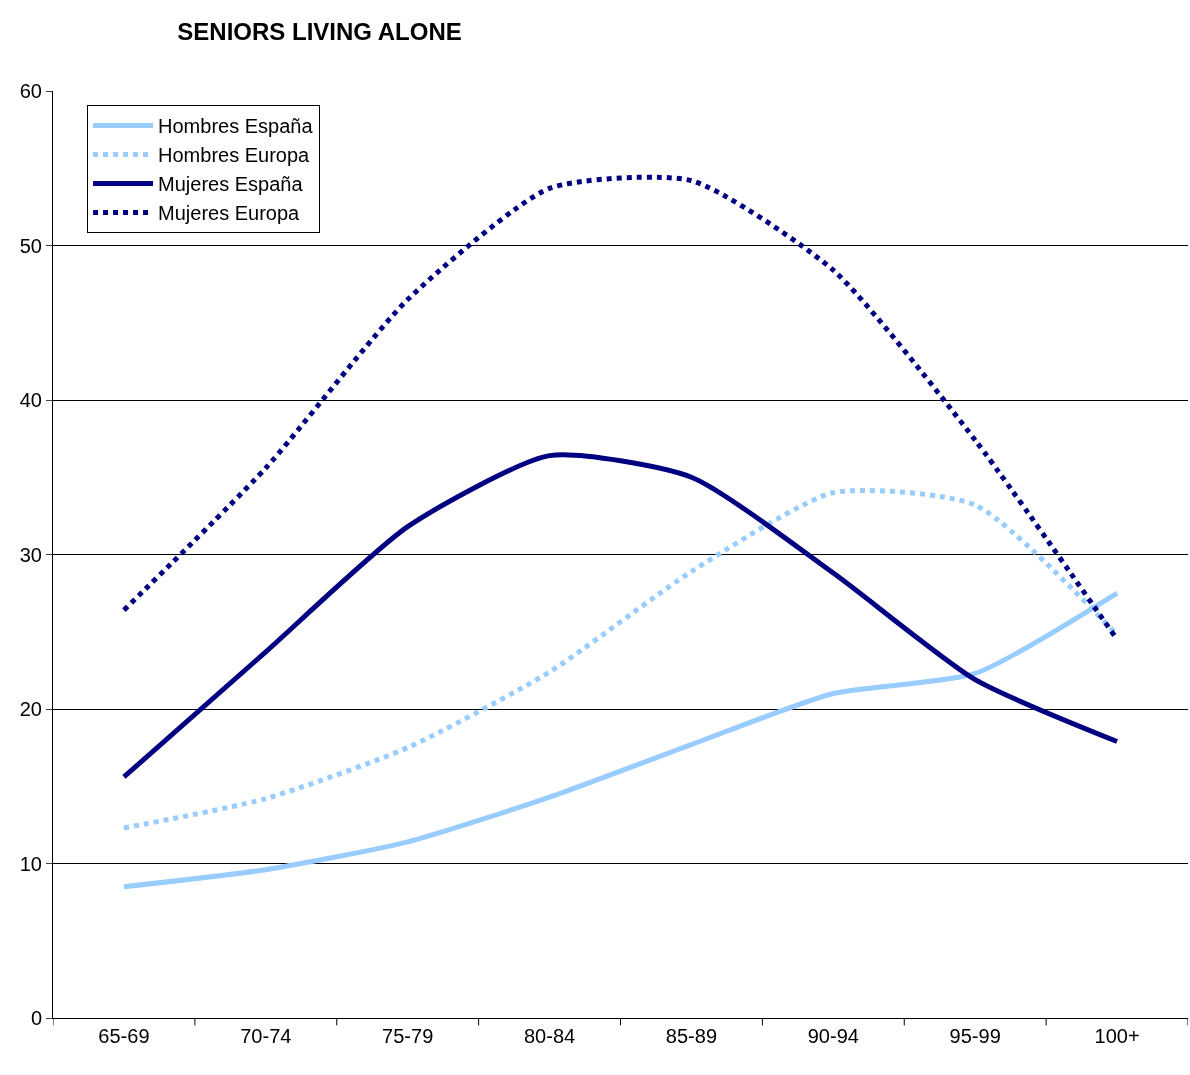  What do you see at coordinates (30, 709) in the screenshot?
I see `y-tick-label: 20` at bounding box center [30, 709].